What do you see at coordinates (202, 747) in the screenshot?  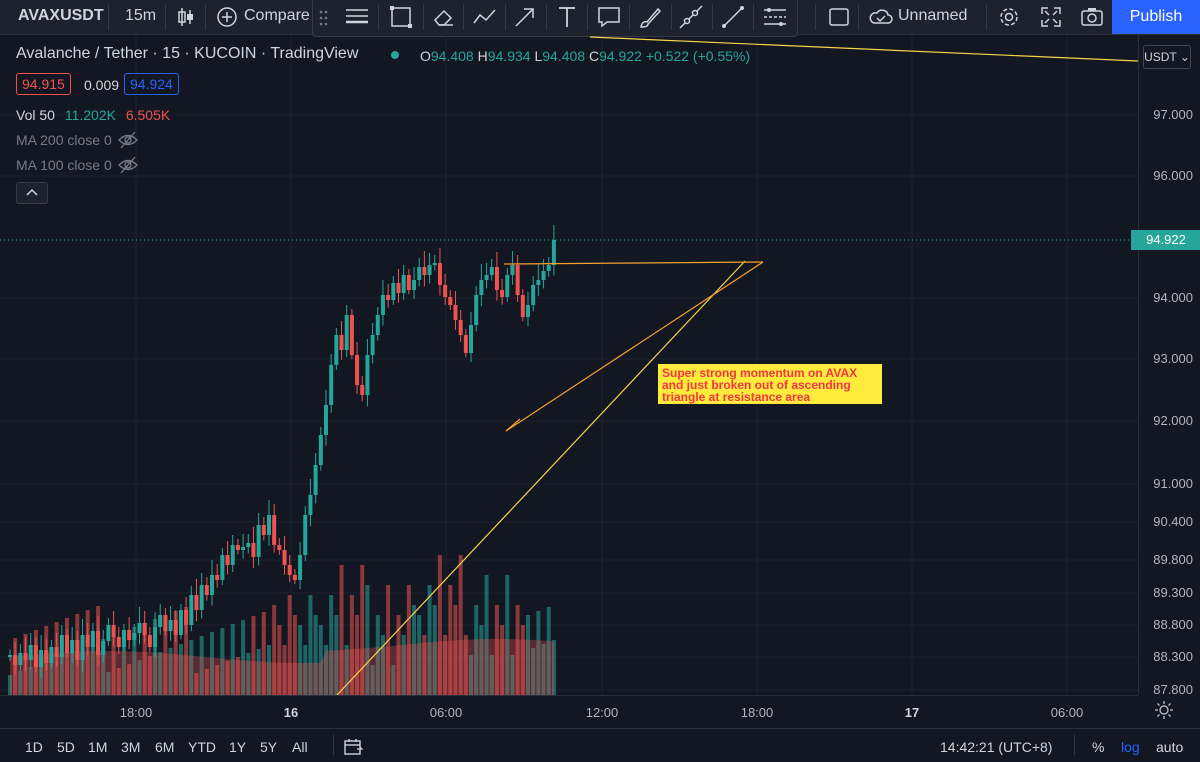 I see `range-button-ytd: YTD` at bounding box center [202, 747].